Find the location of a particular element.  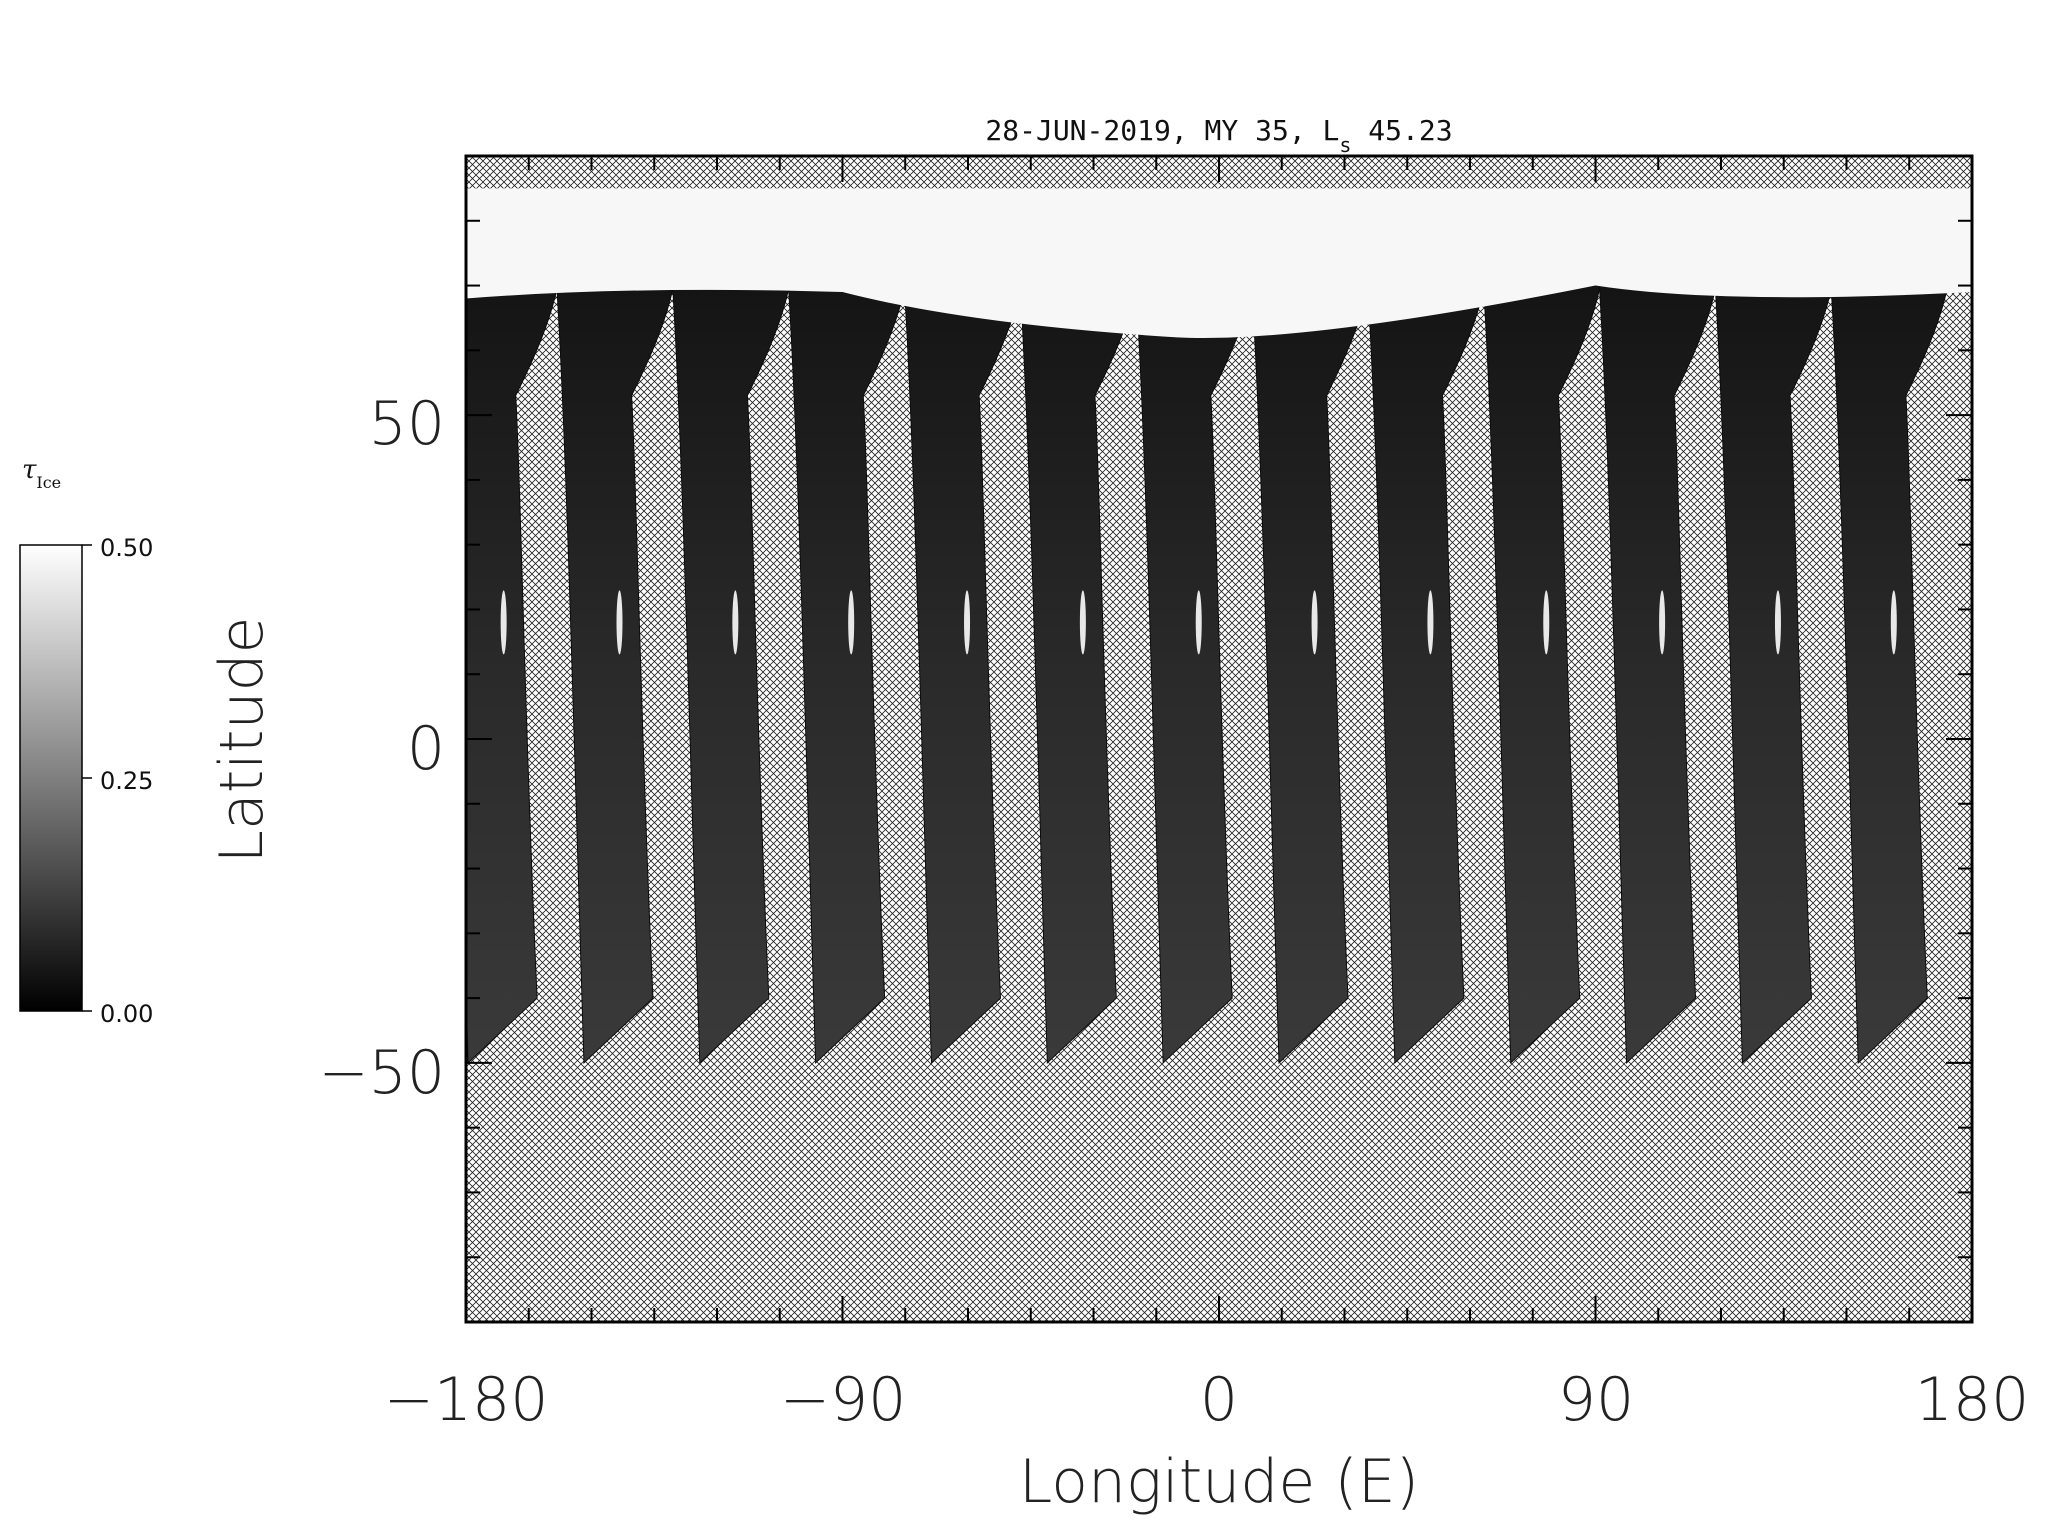

colorbar-gradient is located at coordinates (51, 778).